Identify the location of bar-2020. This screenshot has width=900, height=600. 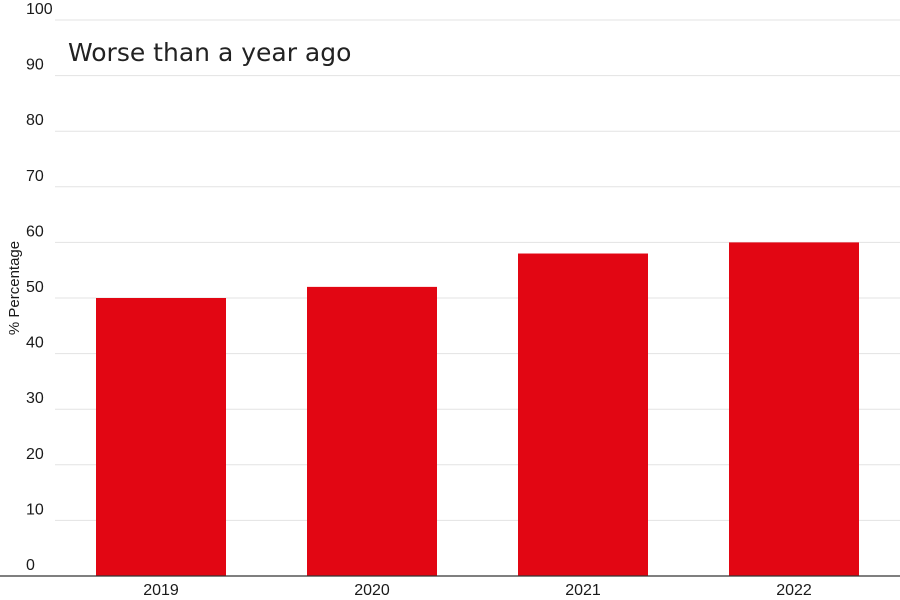
(372, 431).